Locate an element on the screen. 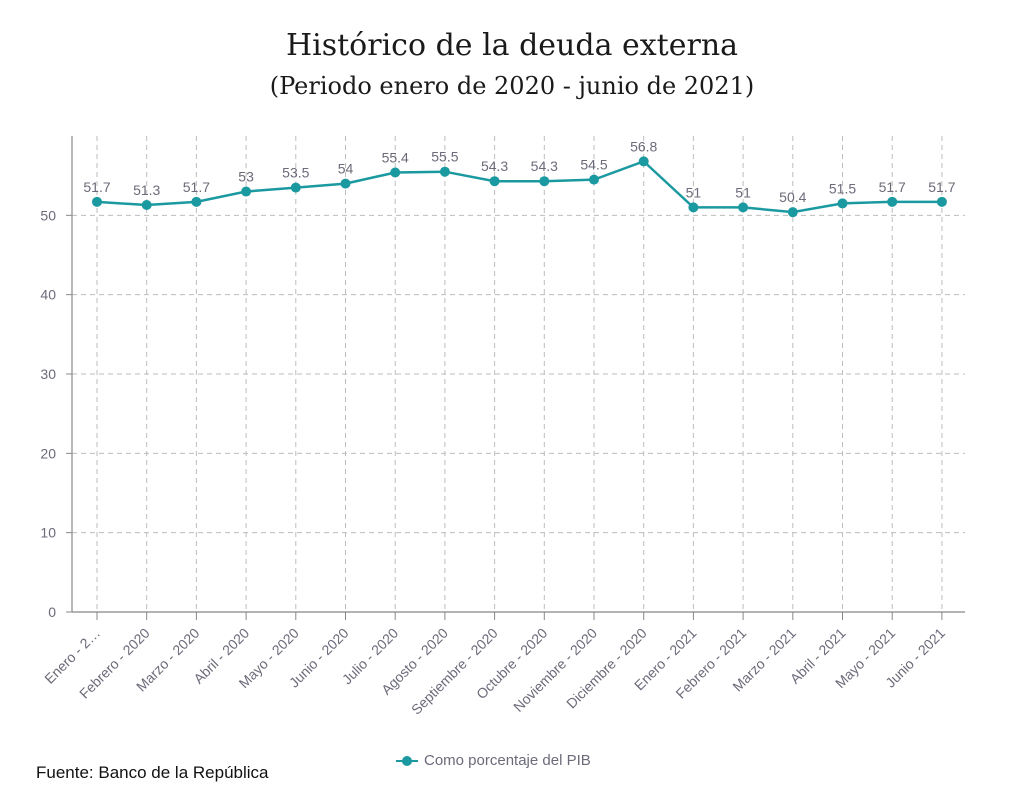 This screenshot has height=809, width=1024. source-note: Fuente: Banco de la República is located at coordinates (152, 772).